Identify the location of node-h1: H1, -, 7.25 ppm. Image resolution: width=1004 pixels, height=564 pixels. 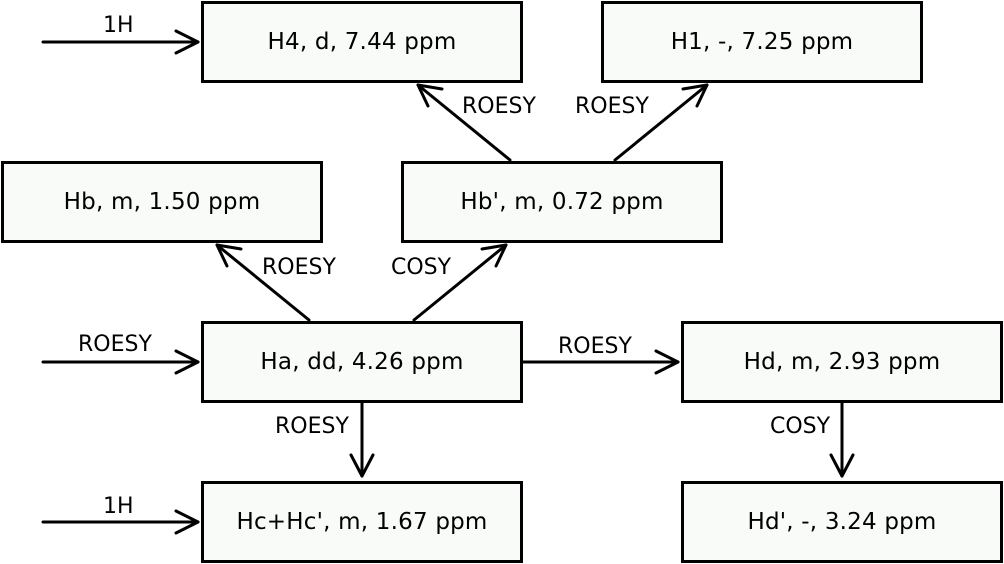
(762, 42).